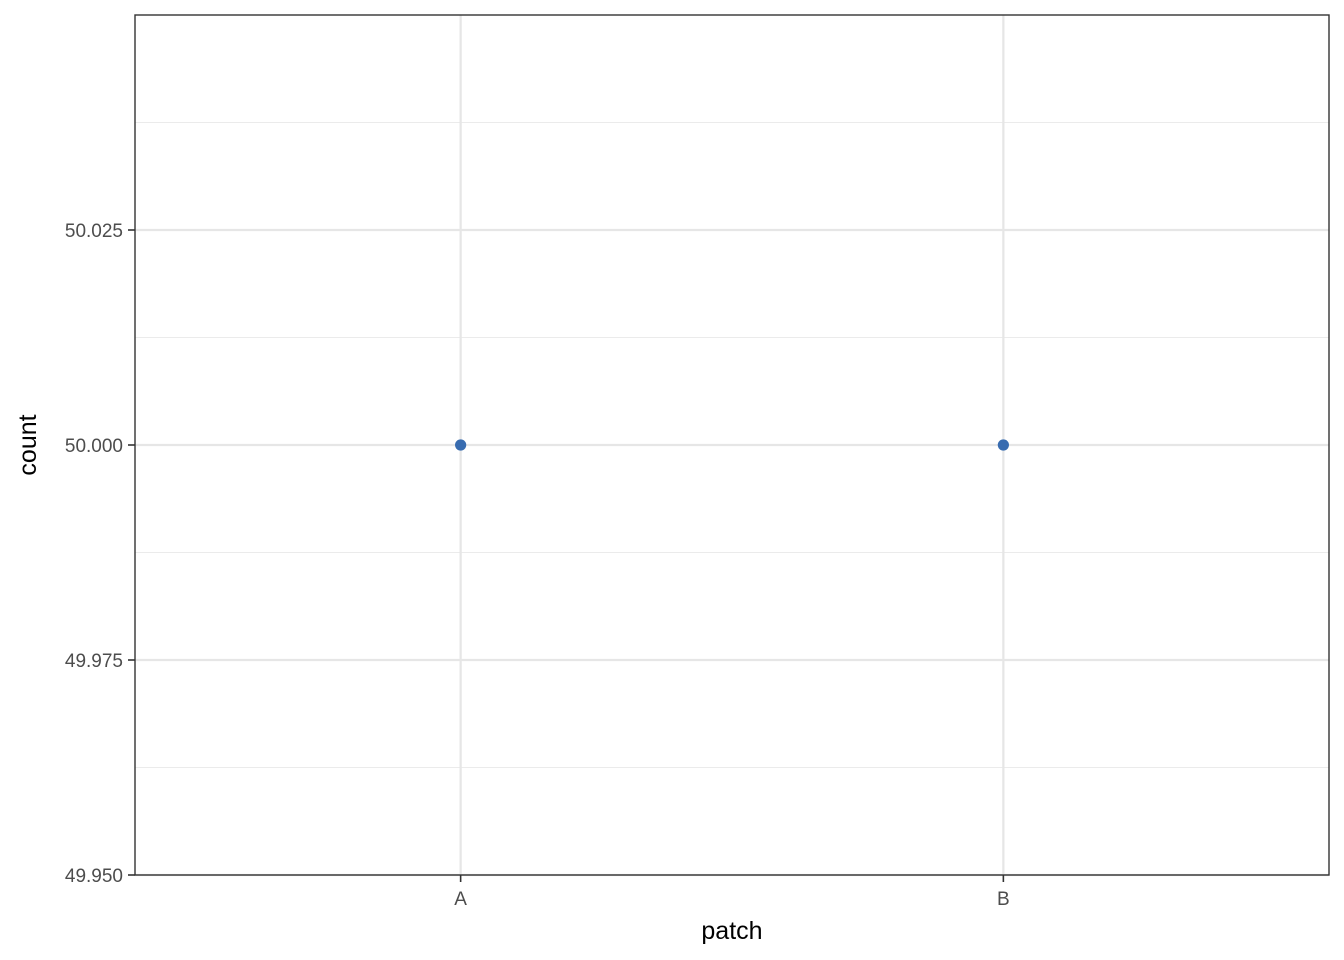  I want to click on y-tick-label: 49.975, so click(94, 661).